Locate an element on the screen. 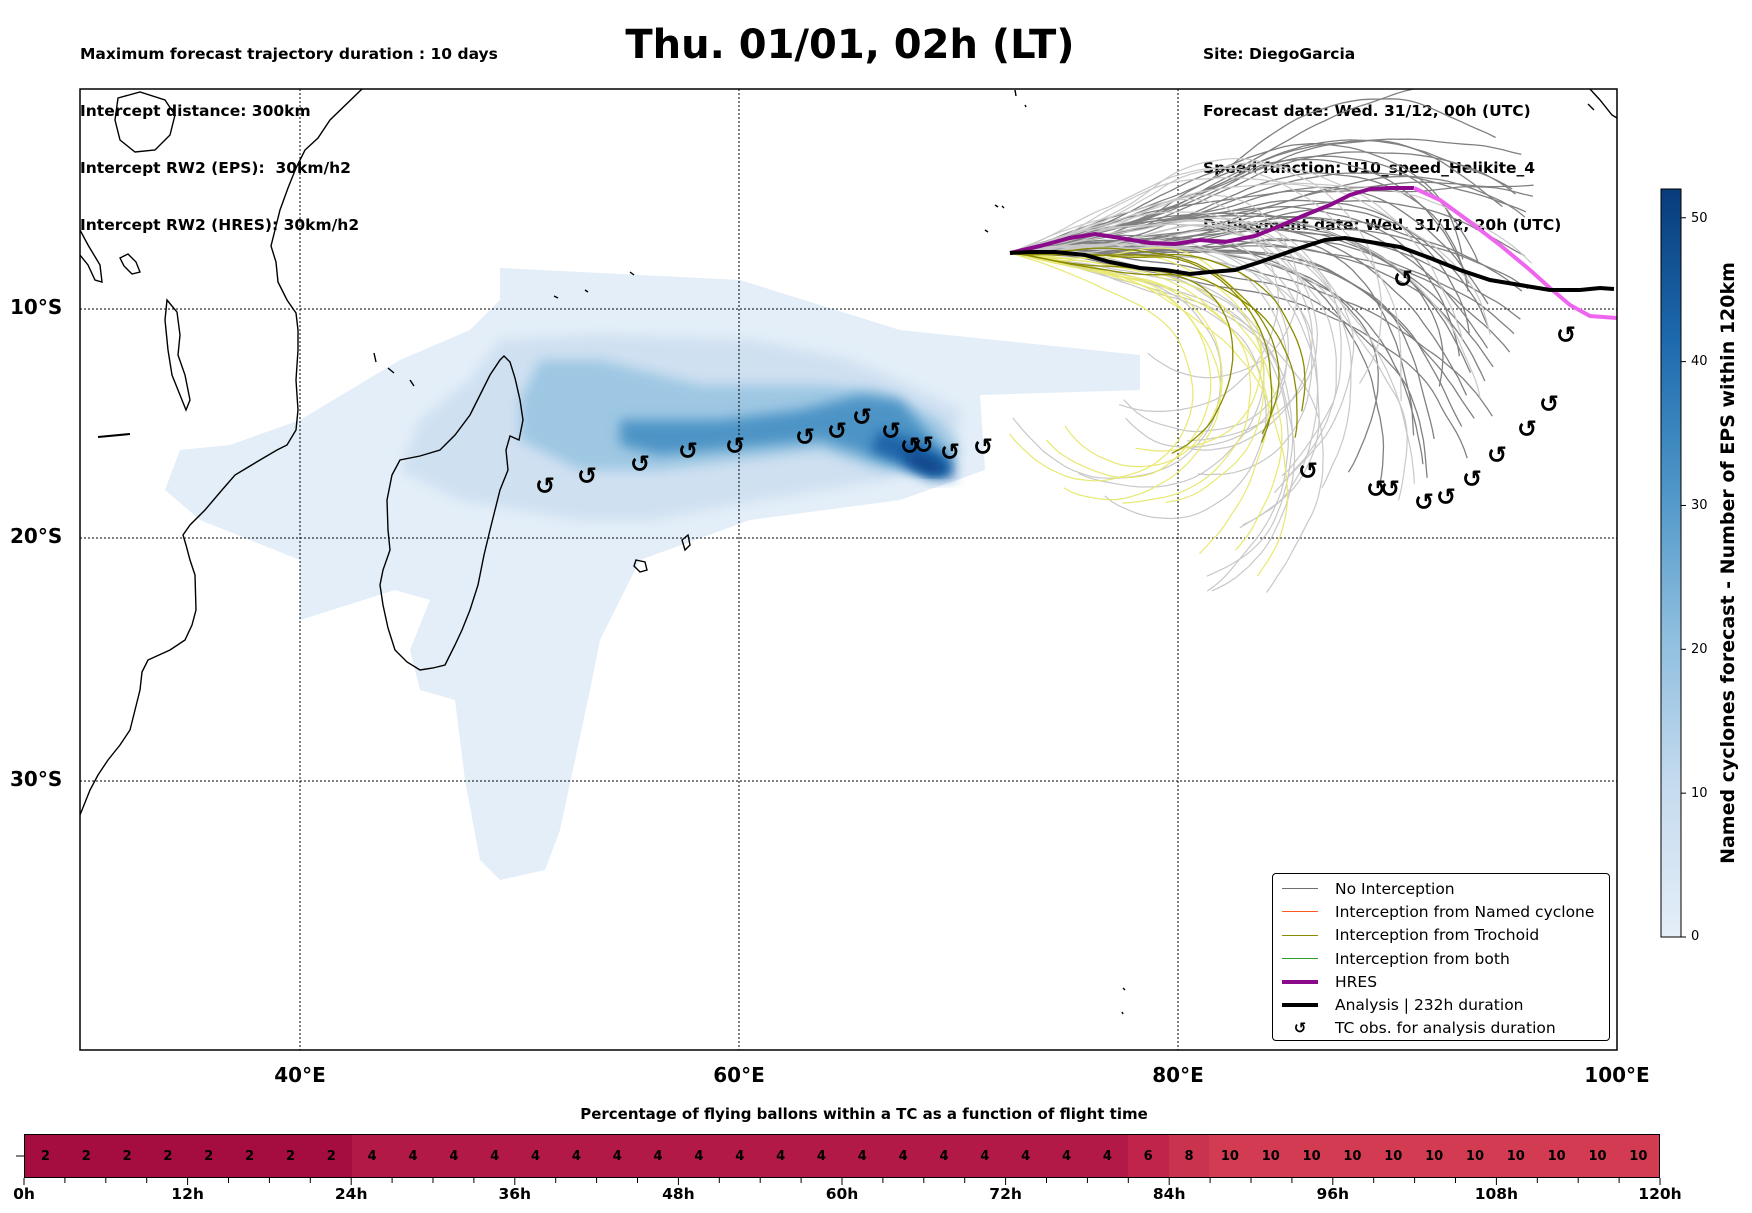 This screenshot has width=1752, height=1213. colorbar-tick-20: 20 is located at coordinates (1699, 649).